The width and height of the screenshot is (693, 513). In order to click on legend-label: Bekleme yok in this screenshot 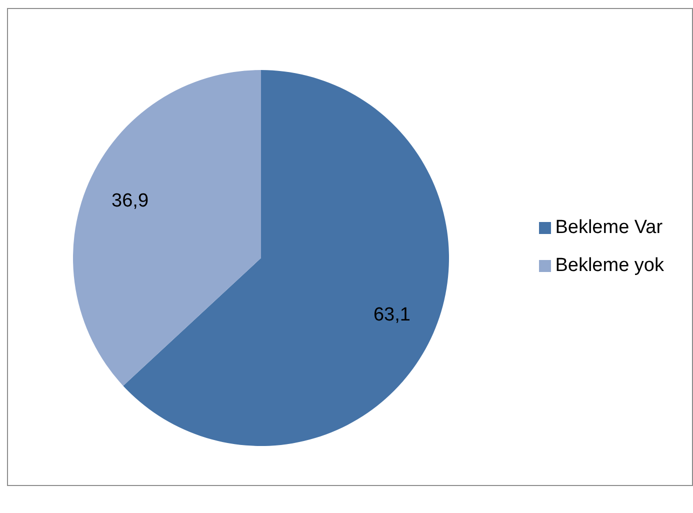, I will do `click(609, 265)`.